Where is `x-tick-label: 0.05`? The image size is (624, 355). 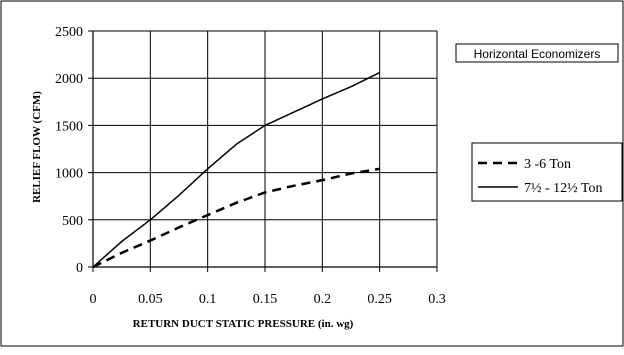 x-tick-label: 0.05 is located at coordinates (150, 299).